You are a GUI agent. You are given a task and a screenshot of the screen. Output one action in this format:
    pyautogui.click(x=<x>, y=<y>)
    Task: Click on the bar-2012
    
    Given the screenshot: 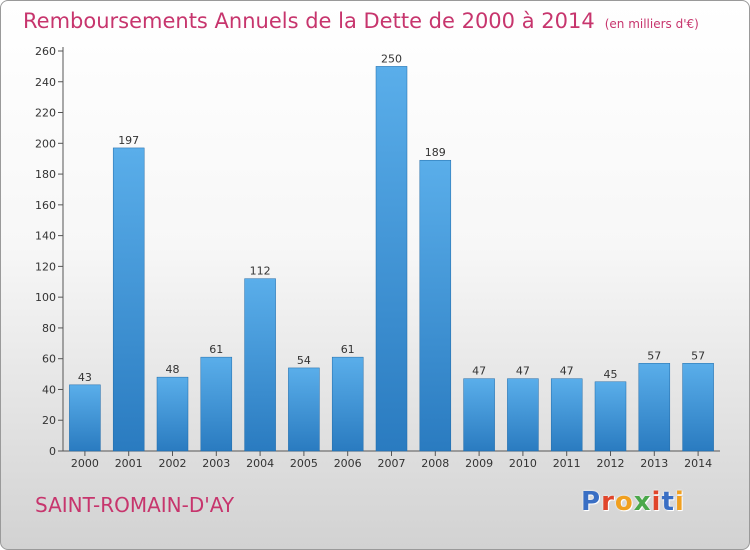 What is the action you would take?
    pyautogui.click(x=610, y=416)
    